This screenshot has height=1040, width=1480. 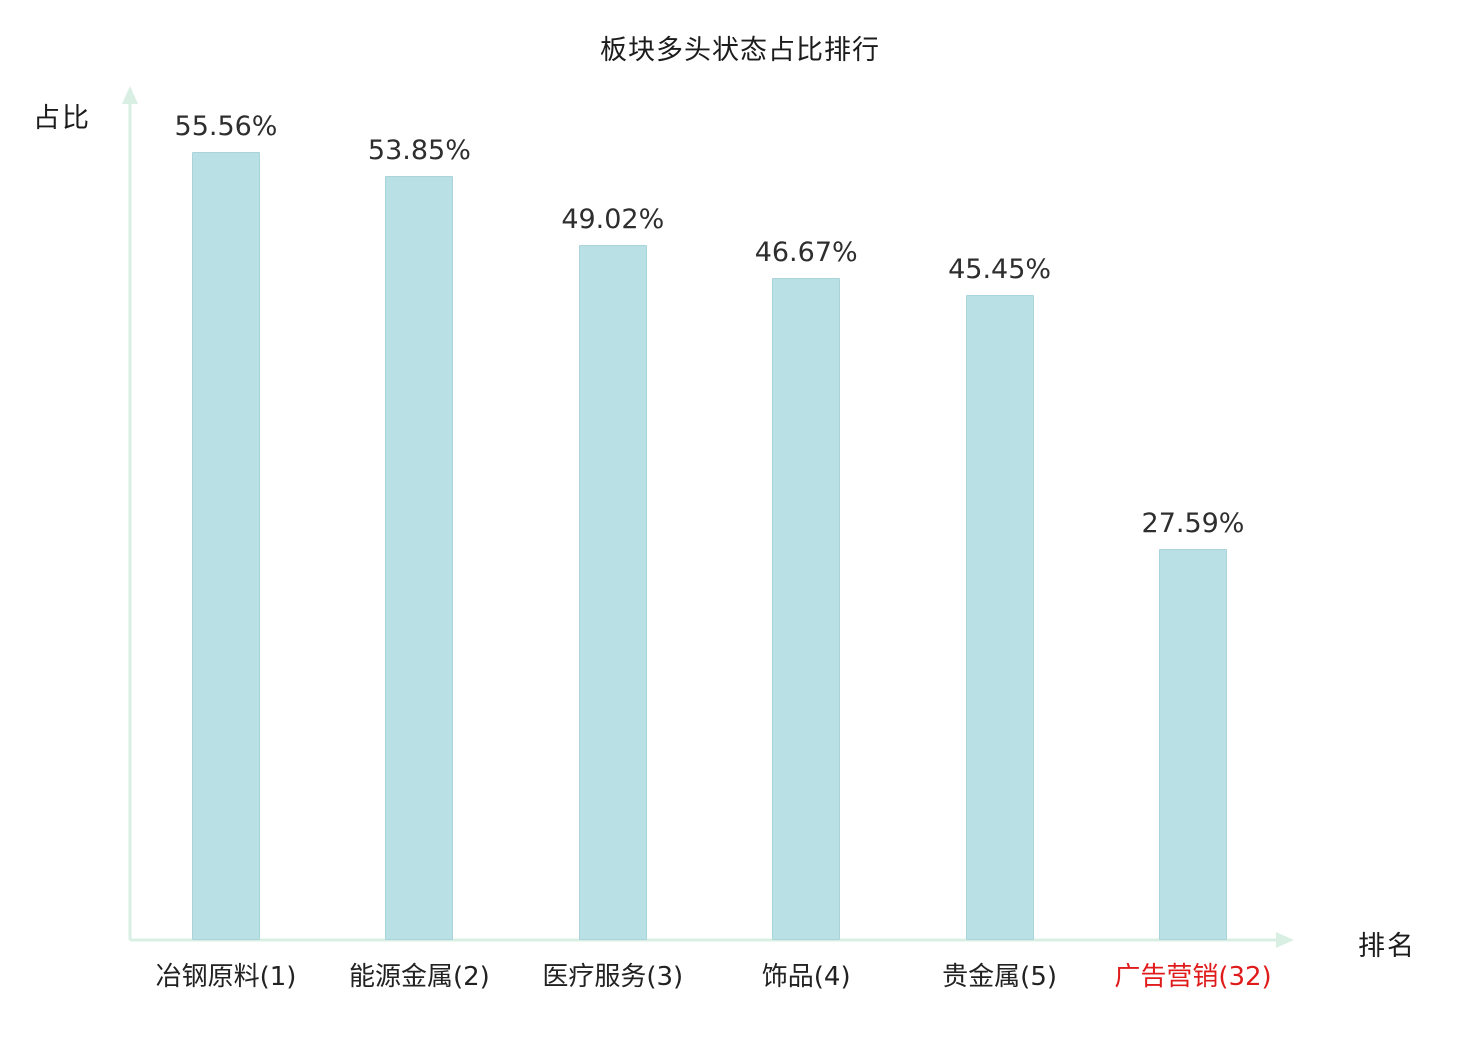 I want to click on y-axis-arrowhead-icon, so click(x=130, y=95).